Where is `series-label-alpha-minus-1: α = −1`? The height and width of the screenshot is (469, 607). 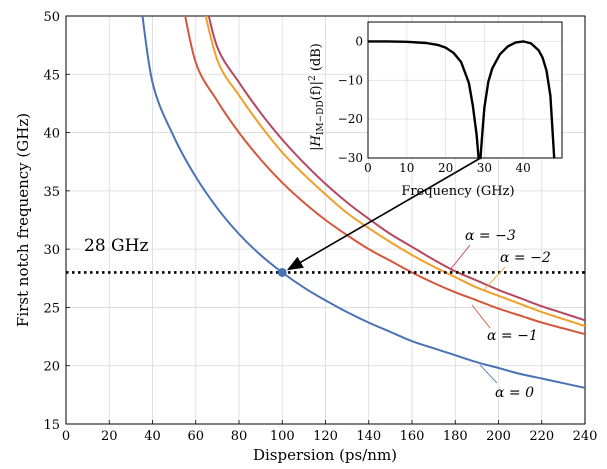 series-label-alpha-minus-1: α = −1 is located at coordinates (512, 336).